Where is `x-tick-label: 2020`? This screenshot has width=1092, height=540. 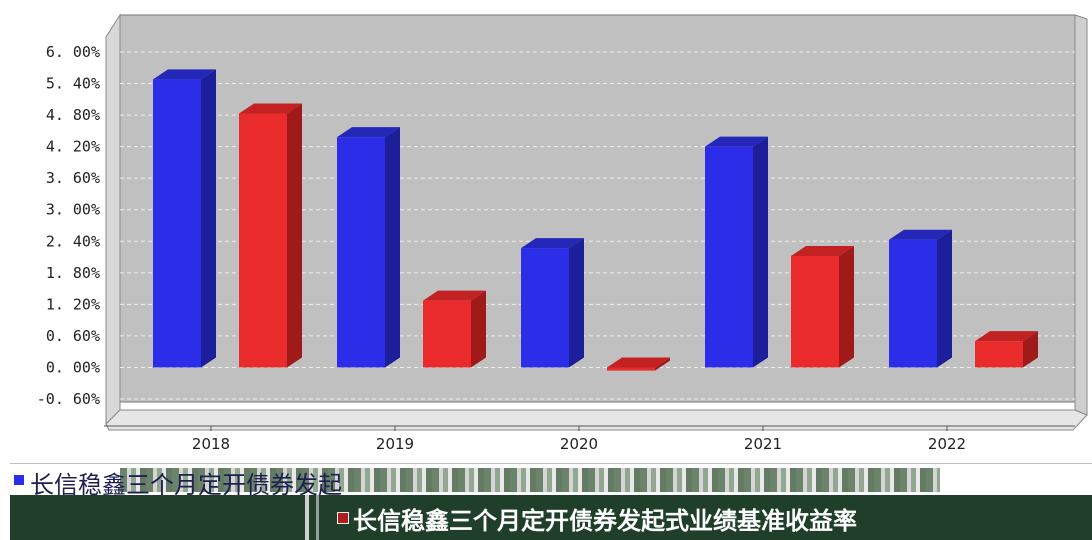 x-tick-label: 2020 is located at coordinates (579, 444).